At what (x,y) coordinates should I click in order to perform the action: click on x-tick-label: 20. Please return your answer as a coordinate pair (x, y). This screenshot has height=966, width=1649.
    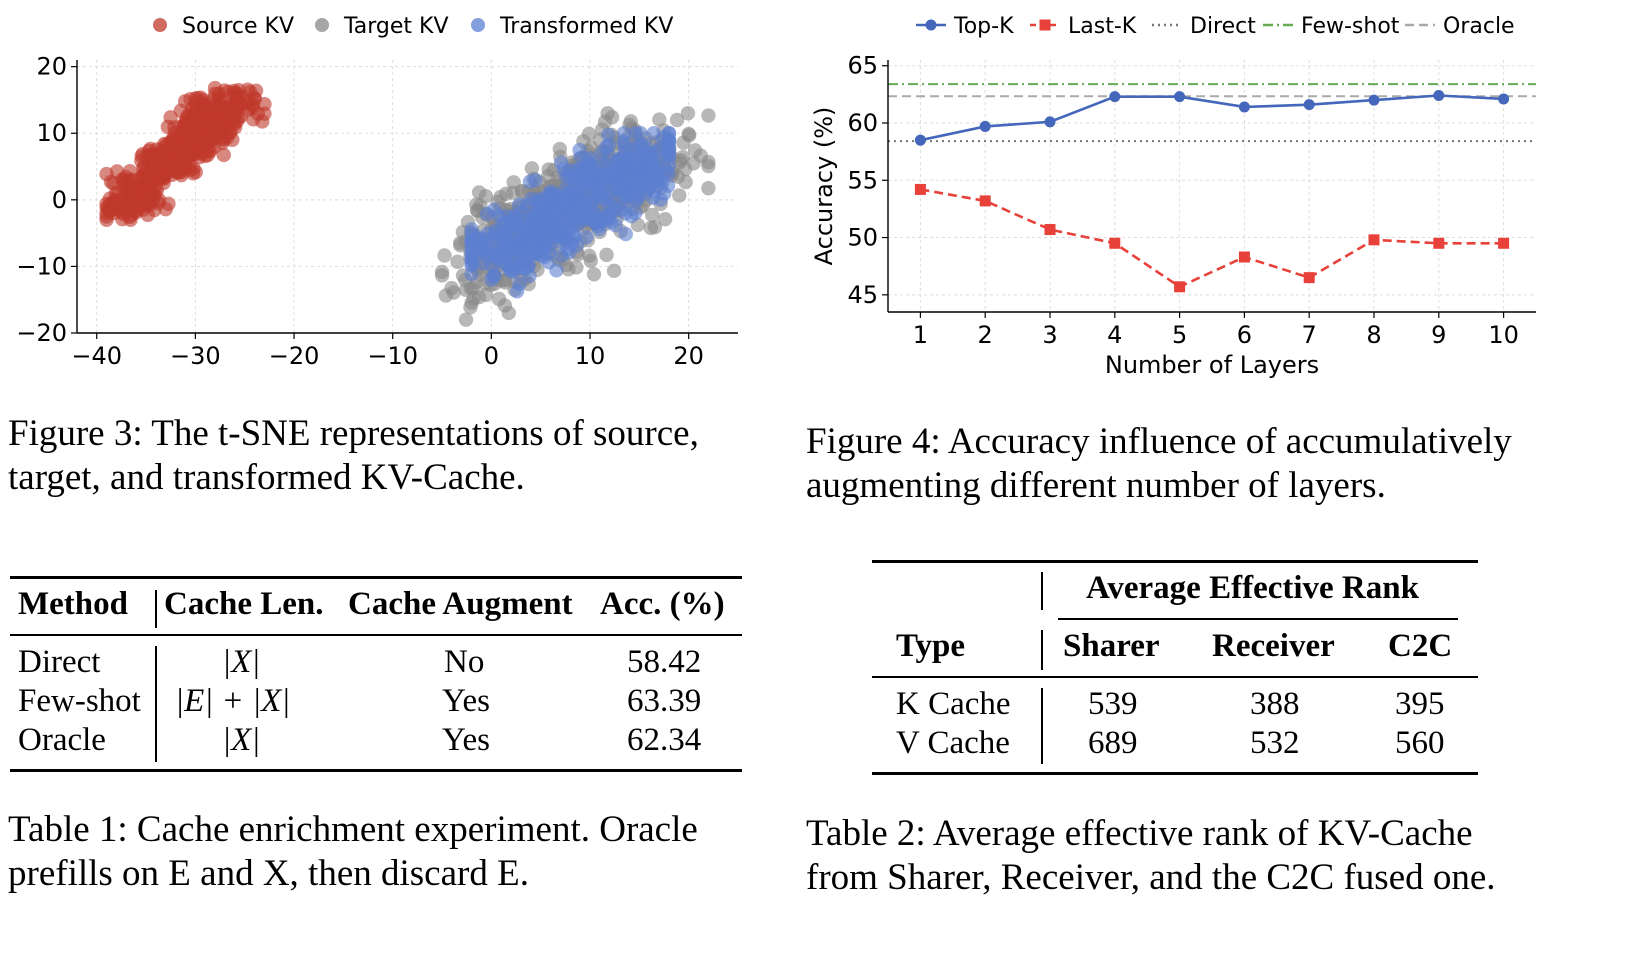
    Looking at the image, I should click on (688, 356).